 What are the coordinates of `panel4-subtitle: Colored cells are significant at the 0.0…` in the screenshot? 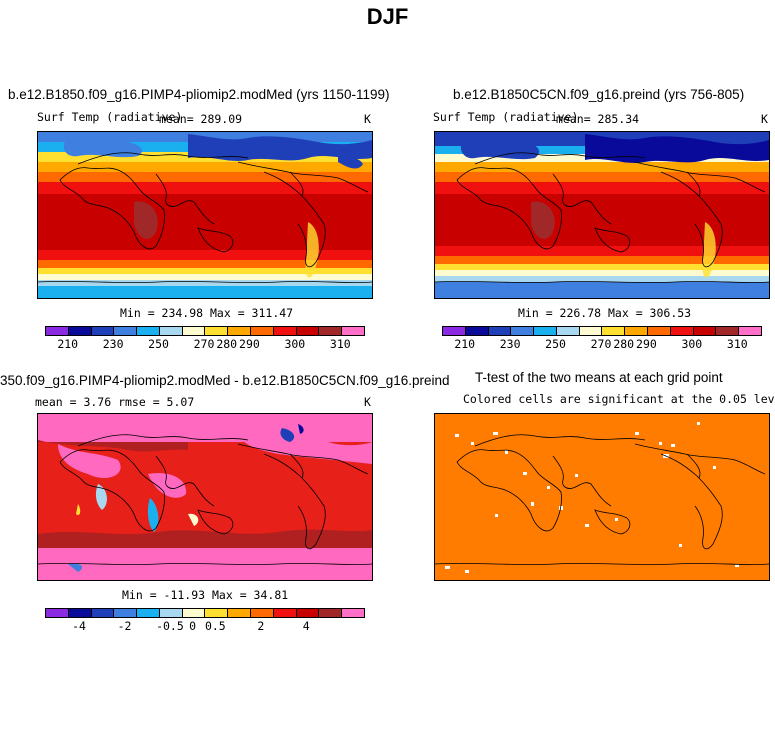 It's located at (619, 399).